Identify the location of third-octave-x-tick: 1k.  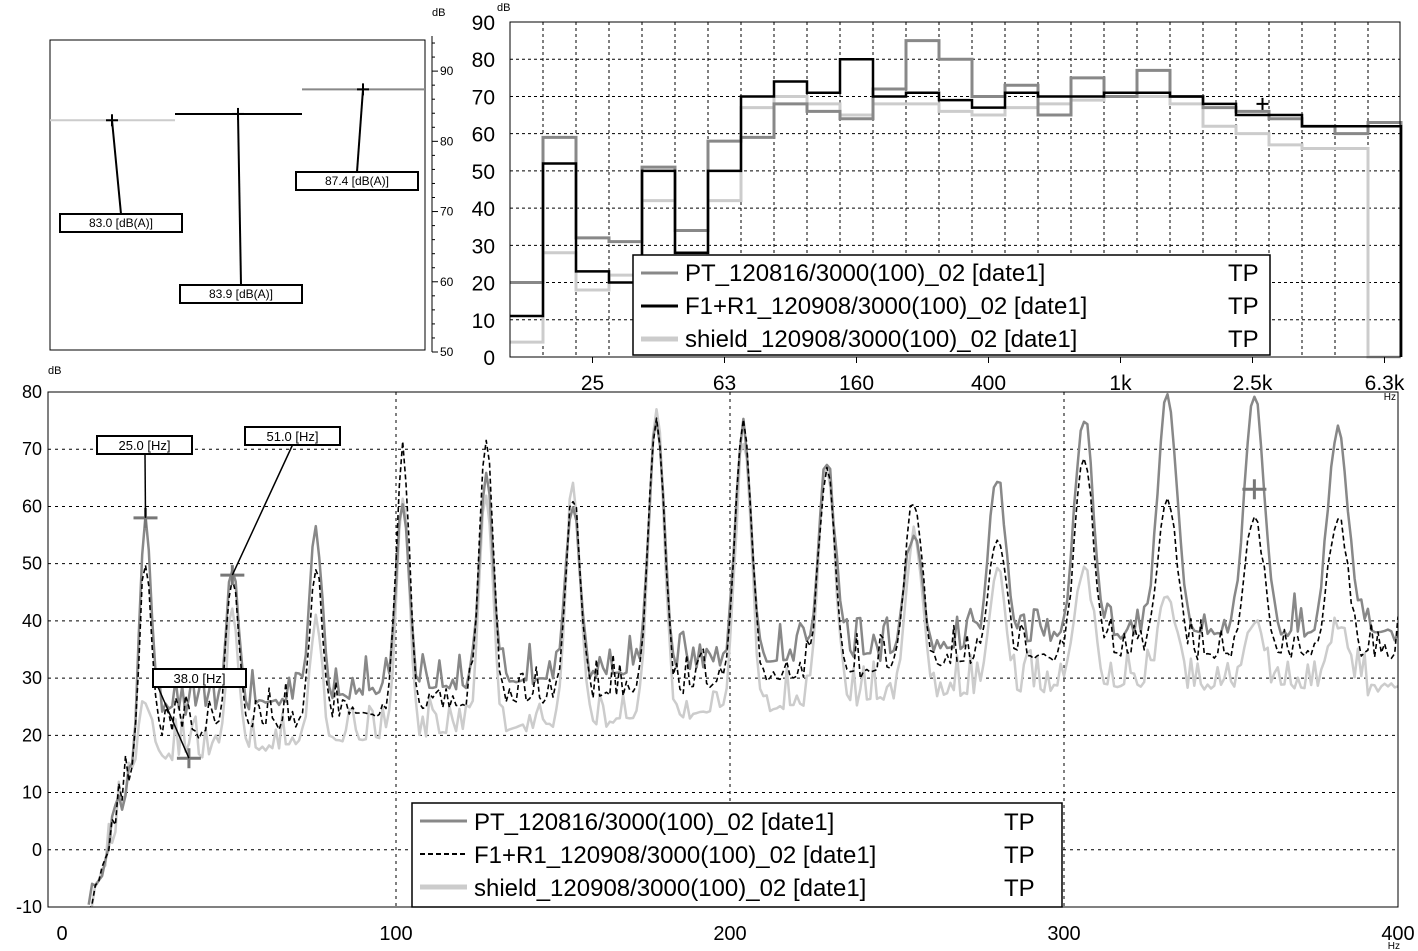
(1120, 383).